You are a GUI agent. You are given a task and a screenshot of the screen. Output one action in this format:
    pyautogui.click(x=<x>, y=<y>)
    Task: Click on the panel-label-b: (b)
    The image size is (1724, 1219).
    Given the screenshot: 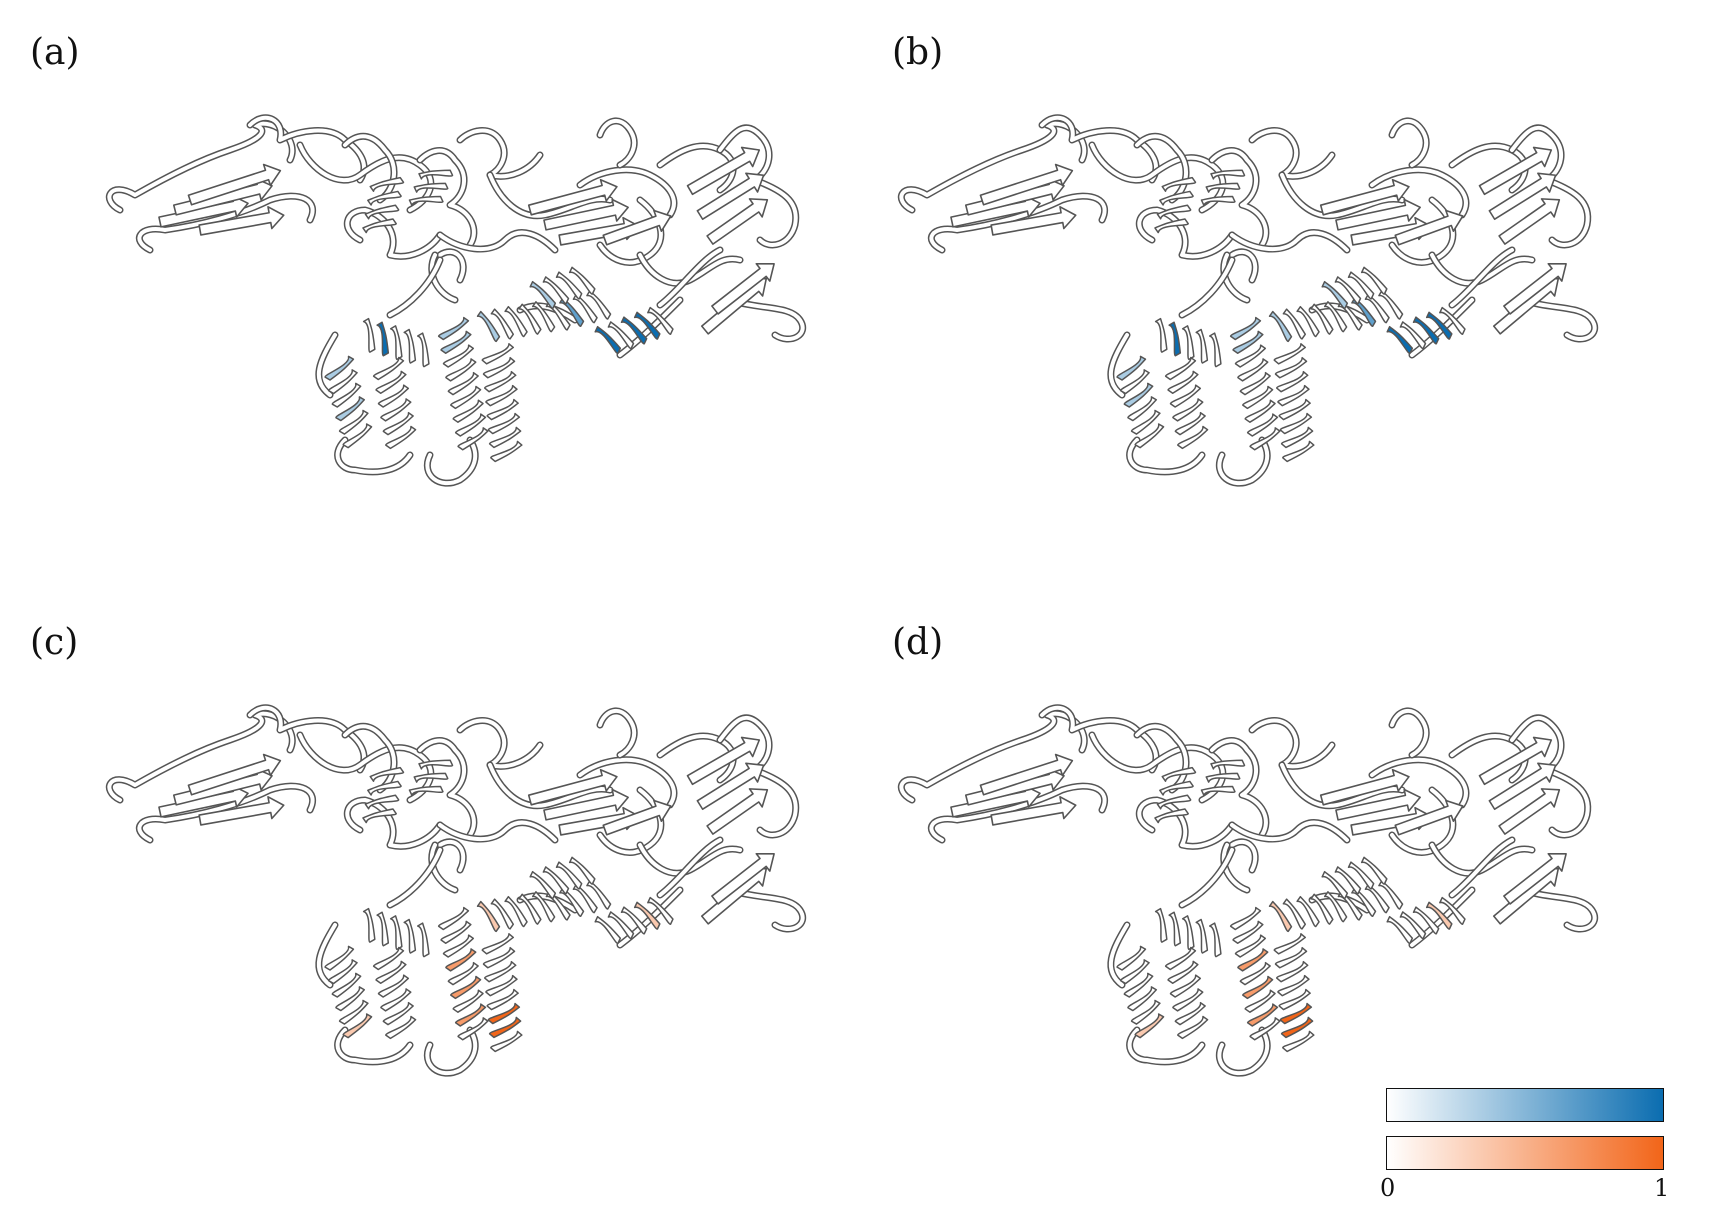 What is the action you would take?
    pyautogui.click(x=918, y=52)
    